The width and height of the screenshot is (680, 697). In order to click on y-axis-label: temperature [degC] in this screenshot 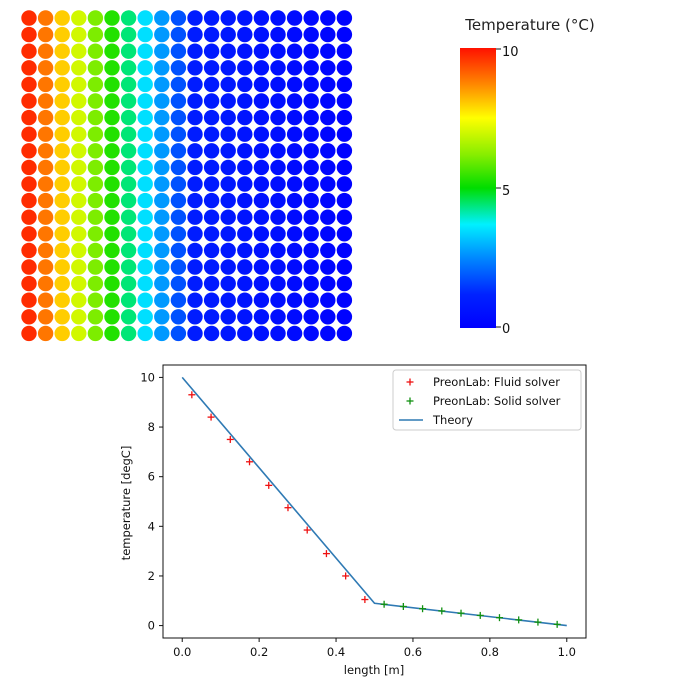, I will do `click(126, 503)`.